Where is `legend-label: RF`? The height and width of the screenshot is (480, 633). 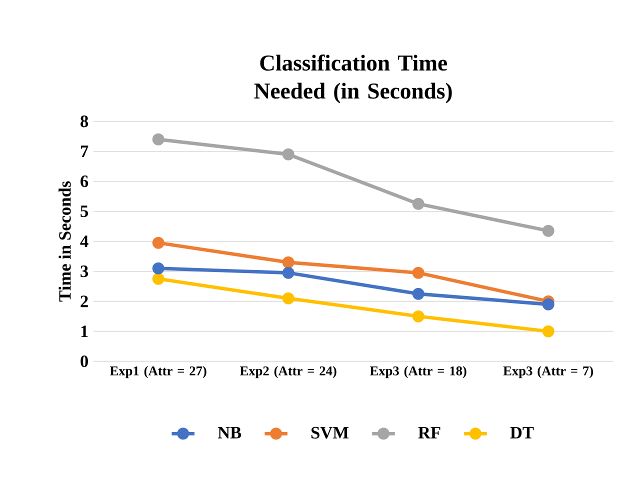 legend-label: RF is located at coordinates (429, 432).